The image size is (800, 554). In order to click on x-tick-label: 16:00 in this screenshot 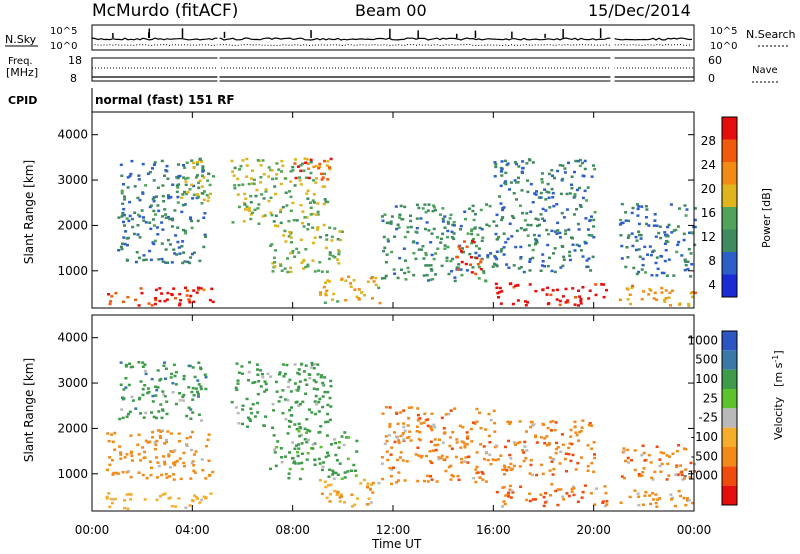, I will do `click(493, 530)`.